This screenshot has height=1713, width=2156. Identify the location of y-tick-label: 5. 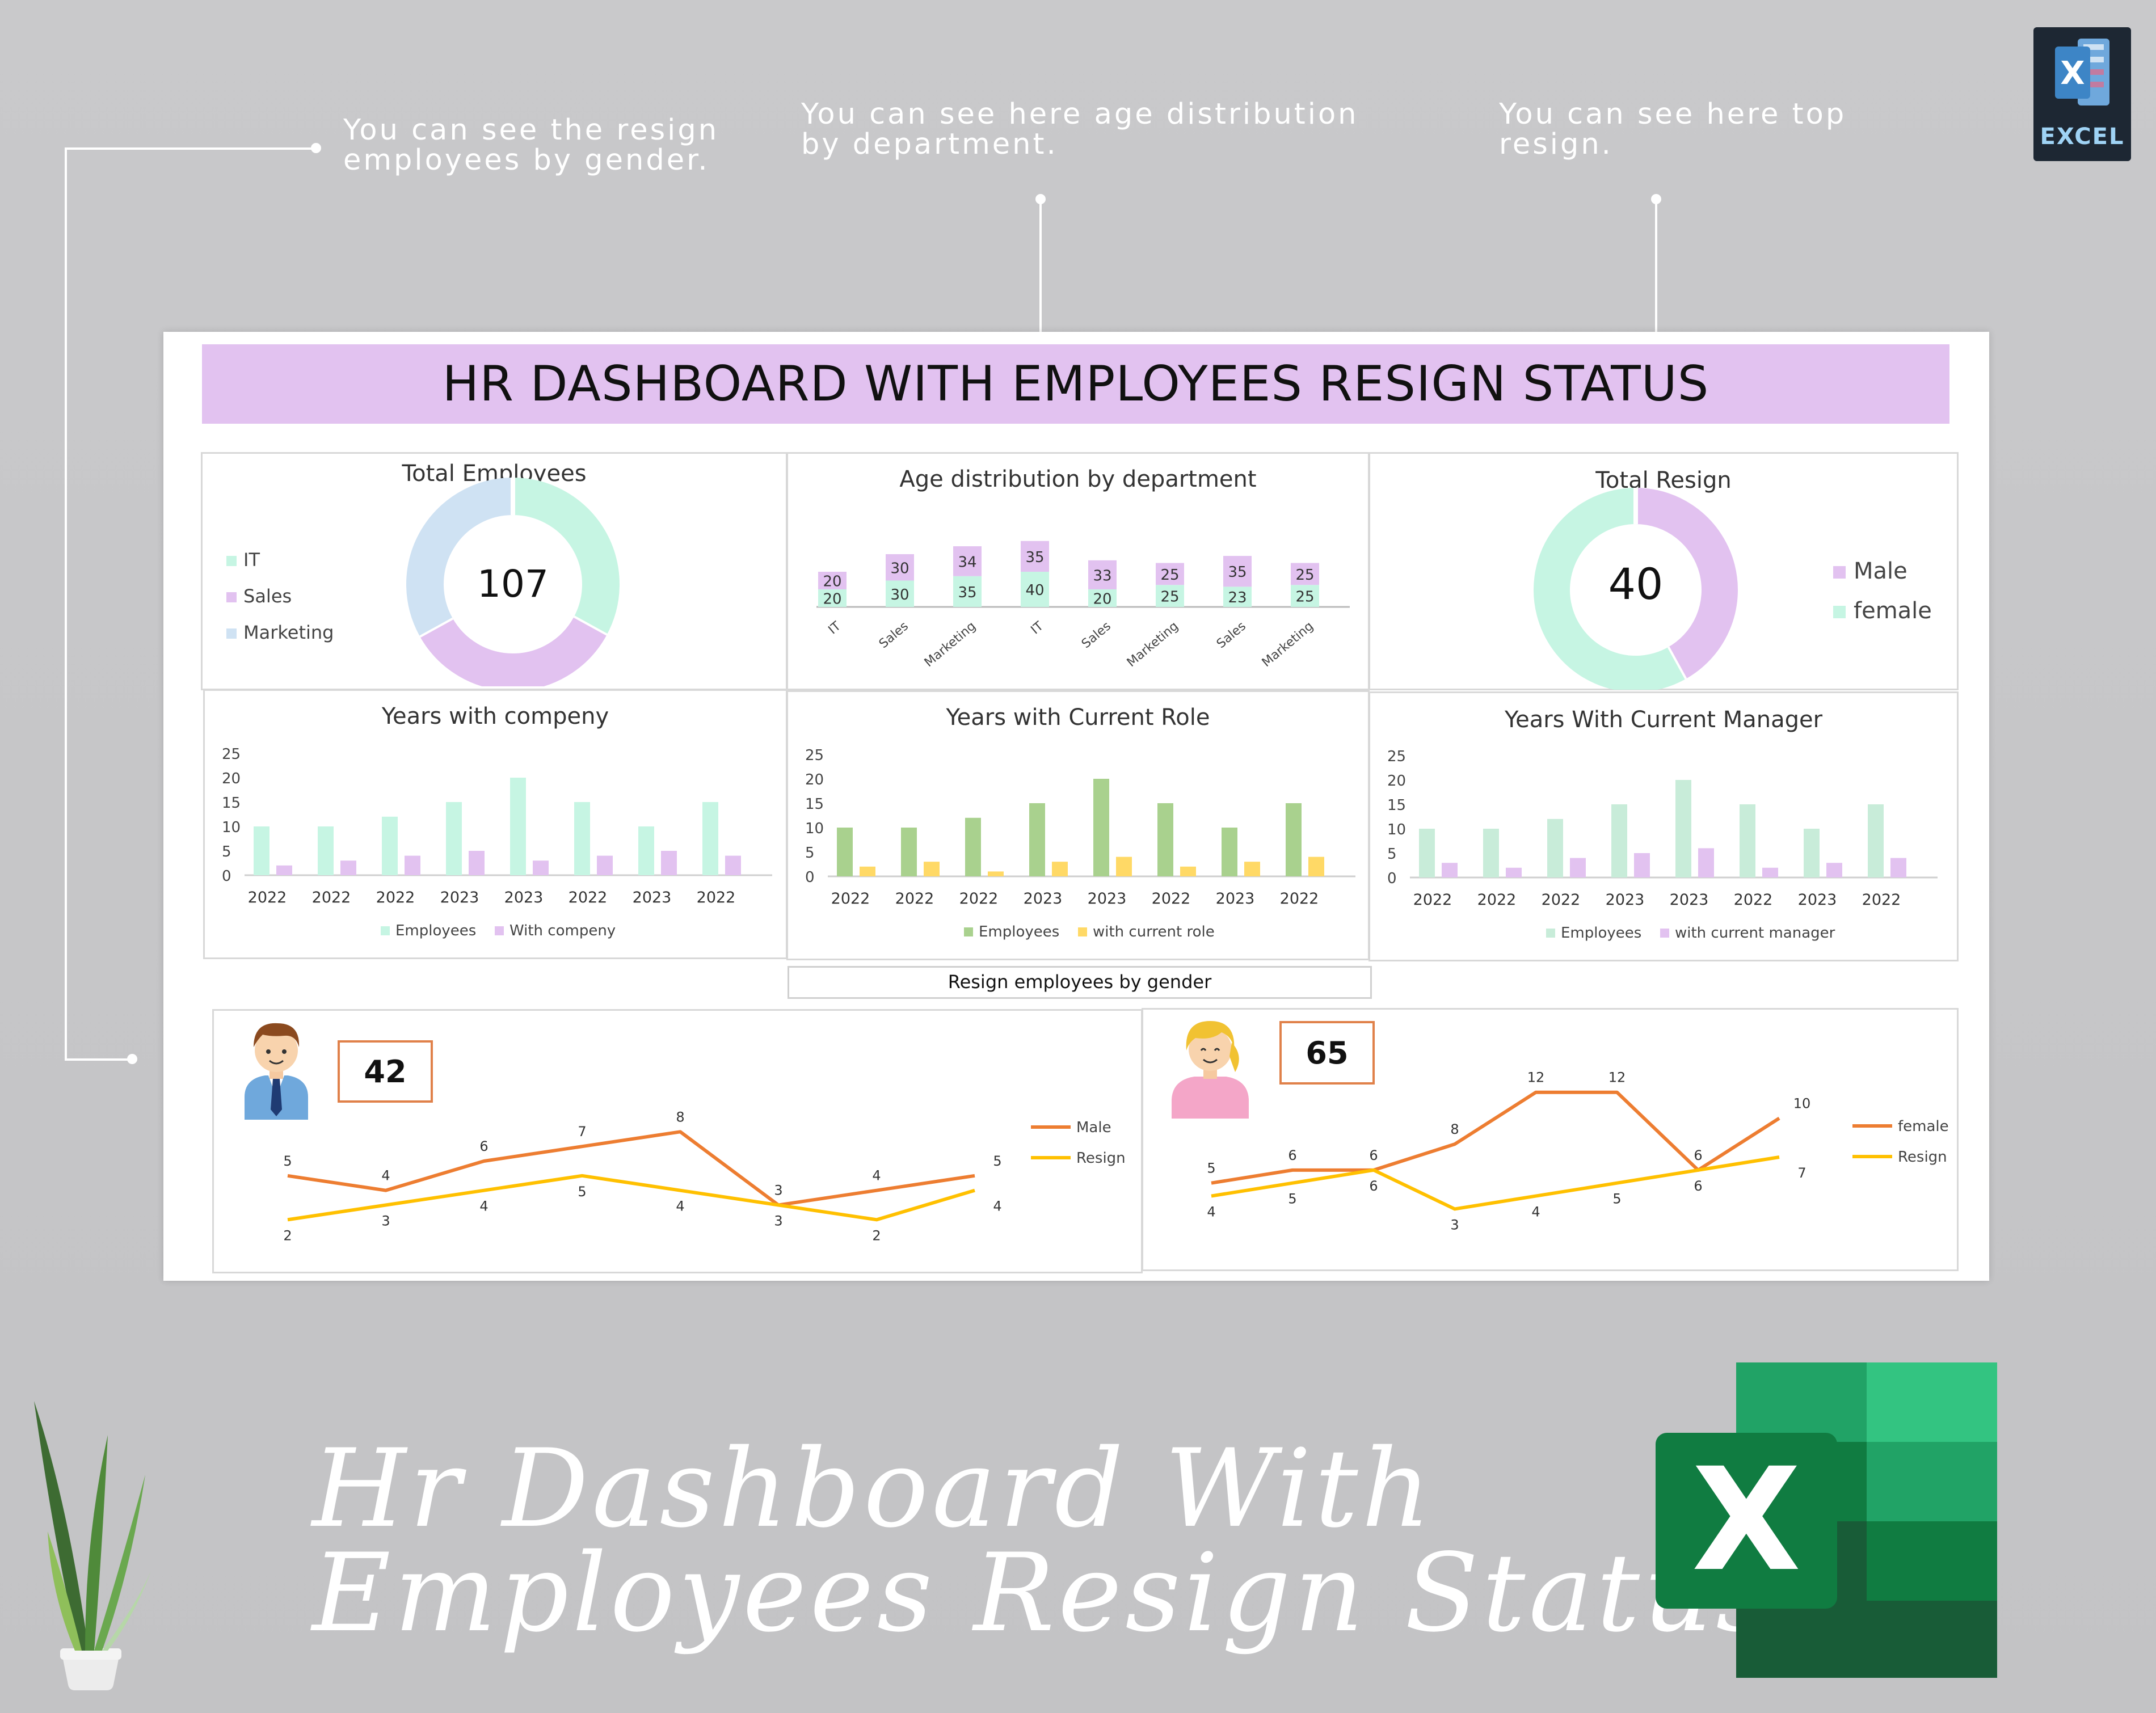
(810, 854).